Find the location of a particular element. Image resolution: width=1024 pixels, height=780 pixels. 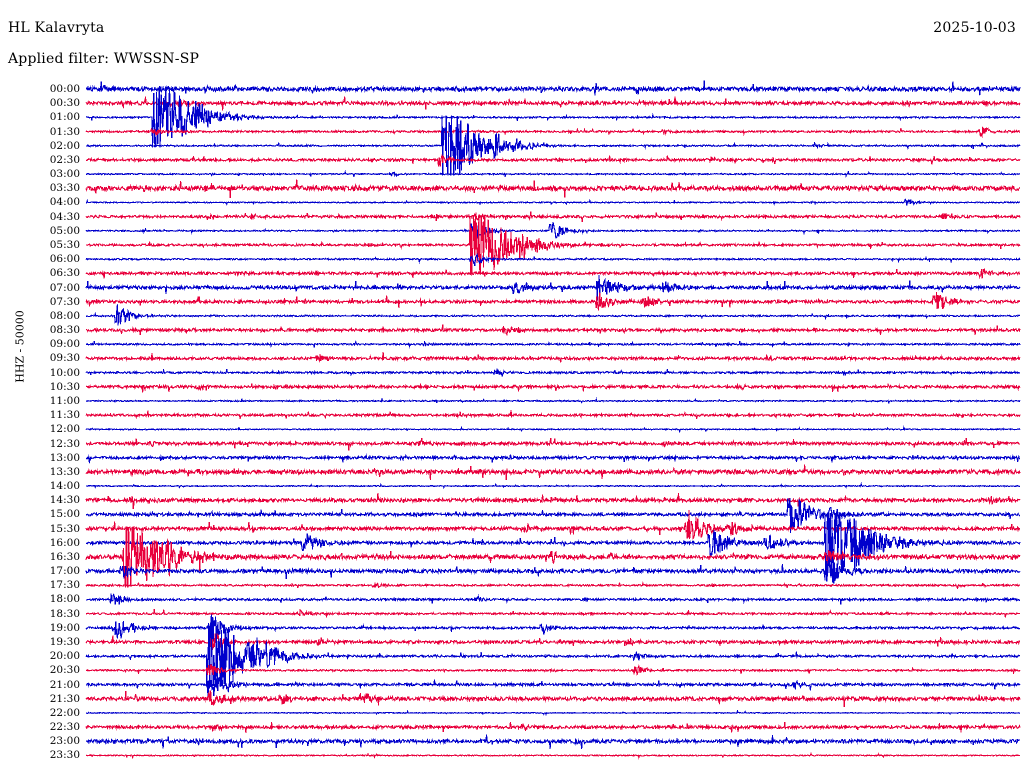

time-tick-label: 09:30 is located at coordinates (64, 358).